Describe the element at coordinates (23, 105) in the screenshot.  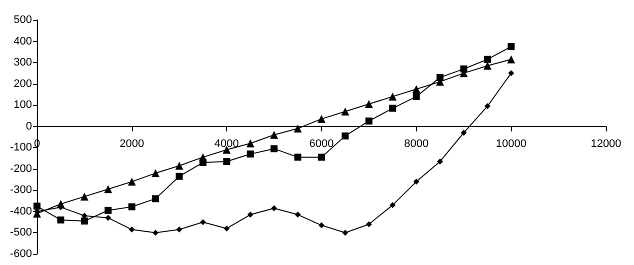
I see `y-tick-label: 100` at that location.